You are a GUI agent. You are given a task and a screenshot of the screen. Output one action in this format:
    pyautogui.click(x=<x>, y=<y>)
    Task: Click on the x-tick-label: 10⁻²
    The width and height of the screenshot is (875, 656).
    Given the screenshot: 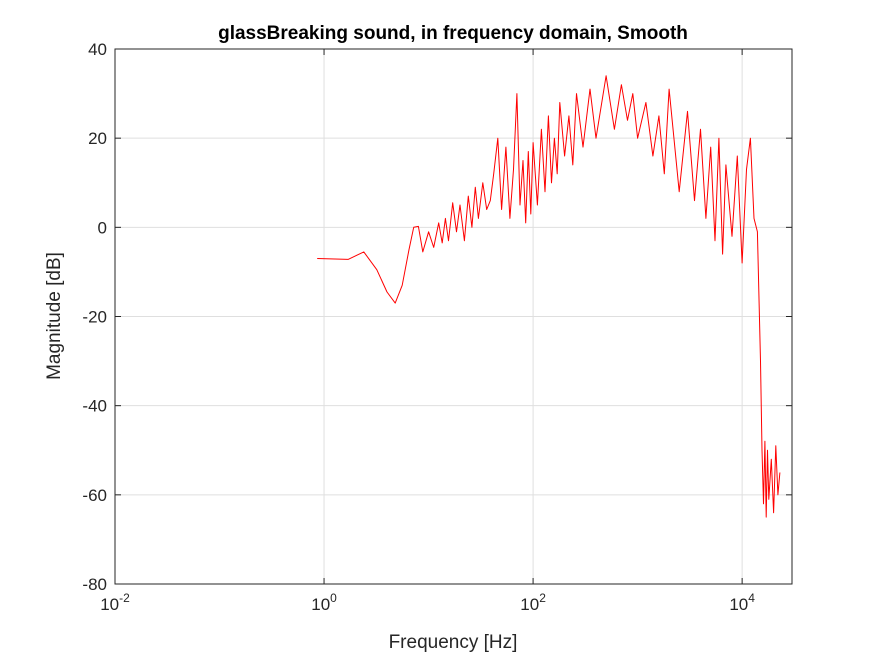 What is the action you would take?
    pyautogui.click(x=115, y=602)
    